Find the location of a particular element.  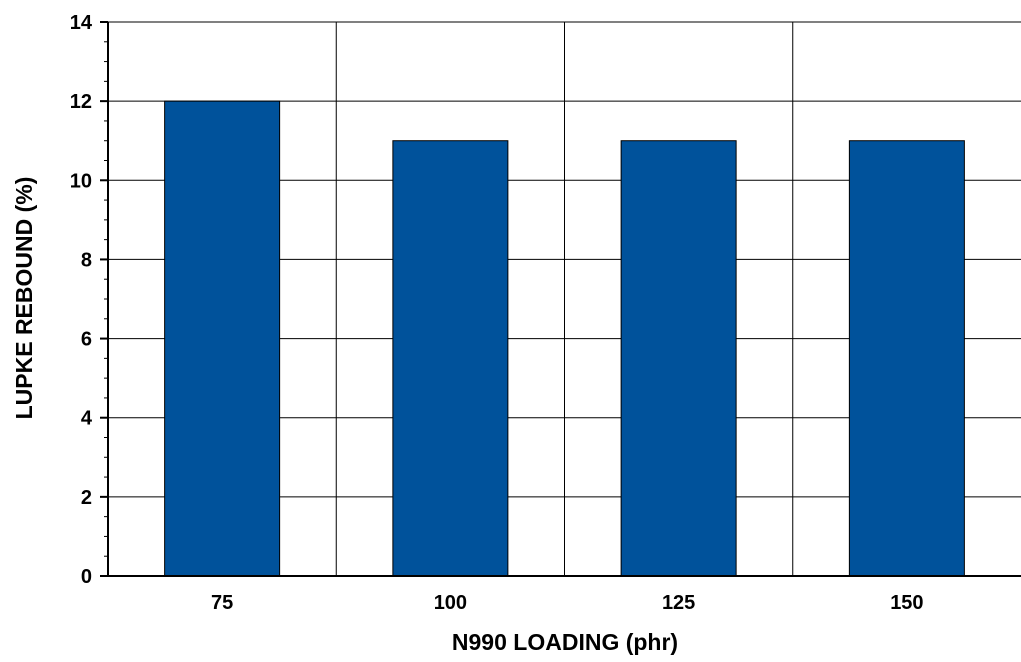

x-tick-label: 75 is located at coordinates (222, 603).